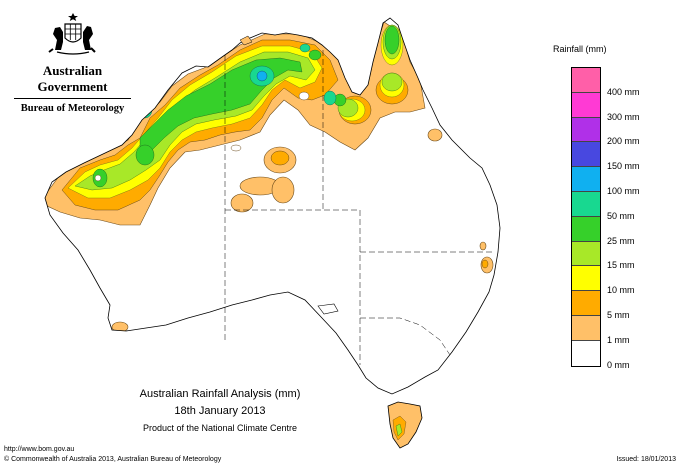 The image size is (680, 467). What do you see at coordinates (621, 265) in the screenshot?
I see `legend-label: 15 mm` at bounding box center [621, 265].